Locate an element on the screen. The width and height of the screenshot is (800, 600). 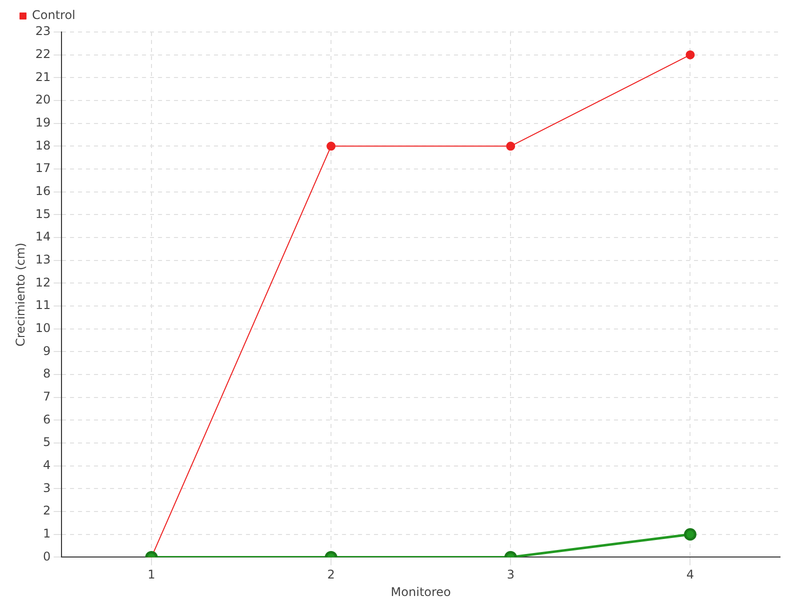
y-tick-label: 7 is located at coordinates (47, 396).